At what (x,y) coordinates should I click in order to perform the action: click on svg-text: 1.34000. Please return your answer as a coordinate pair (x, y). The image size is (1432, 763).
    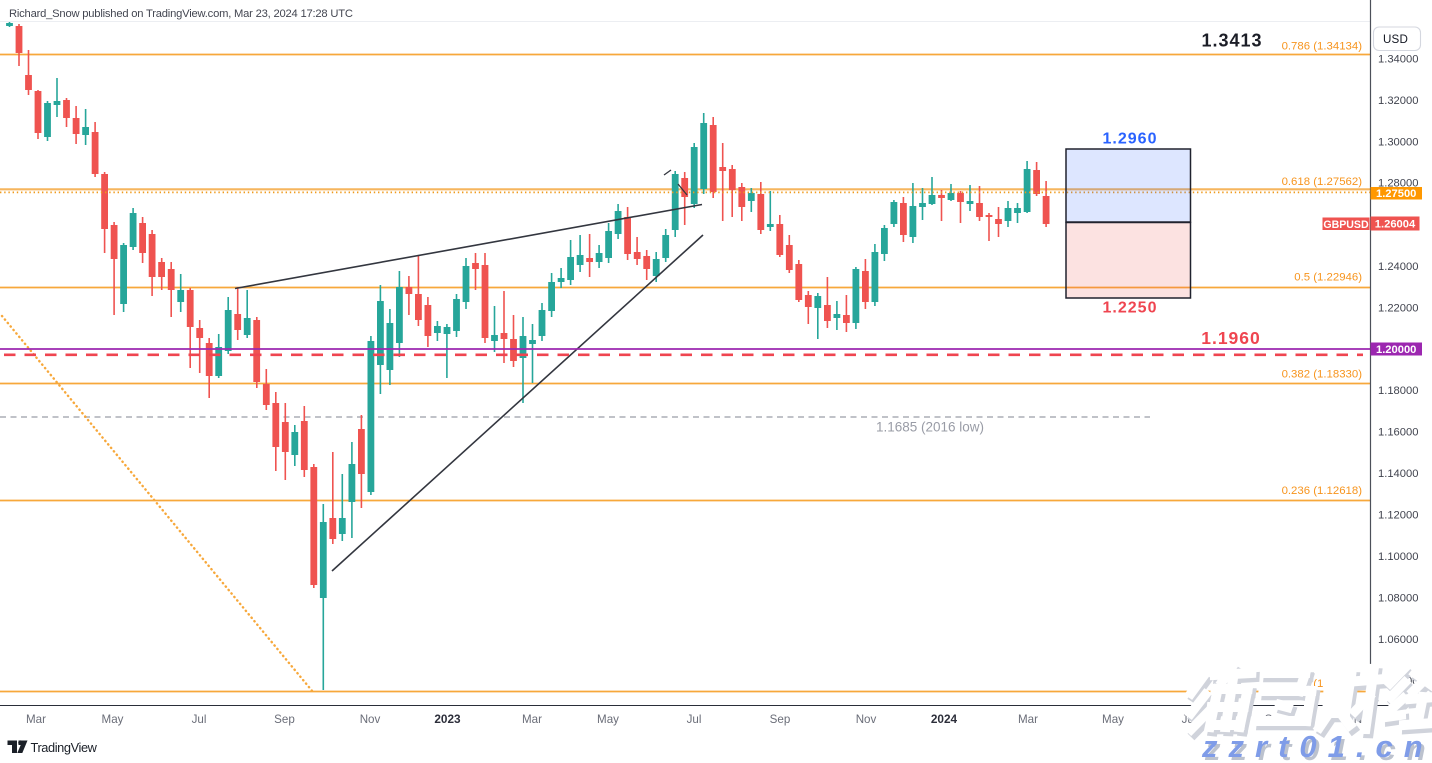
    Looking at the image, I should click on (1398, 60).